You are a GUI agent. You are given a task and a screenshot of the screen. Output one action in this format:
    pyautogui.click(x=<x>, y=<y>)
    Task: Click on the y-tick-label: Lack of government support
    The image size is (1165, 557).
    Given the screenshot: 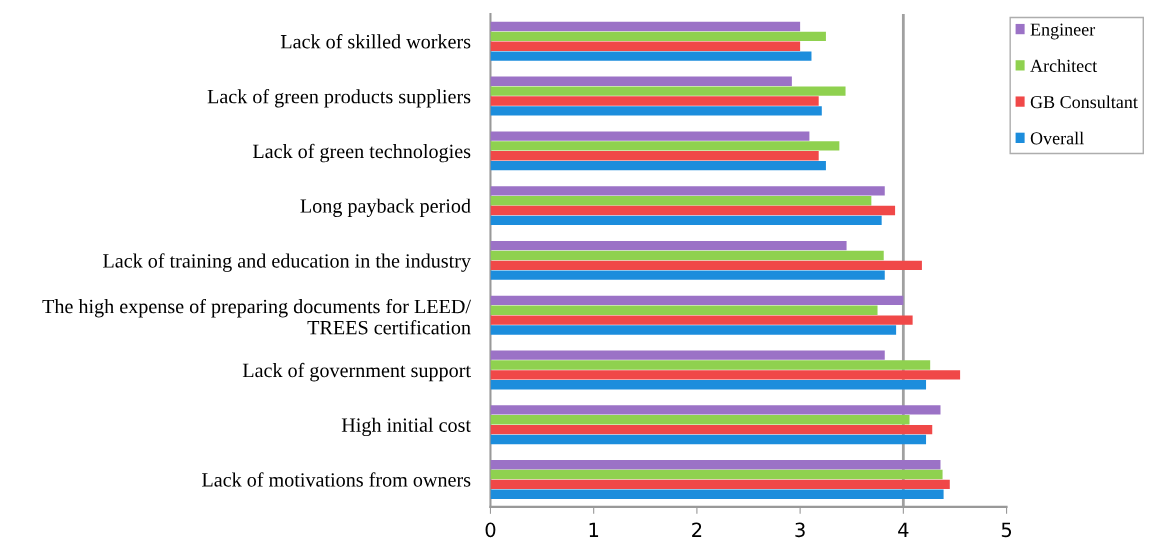 What is the action you would take?
    pyautogui.click(x=356, y=372)
    